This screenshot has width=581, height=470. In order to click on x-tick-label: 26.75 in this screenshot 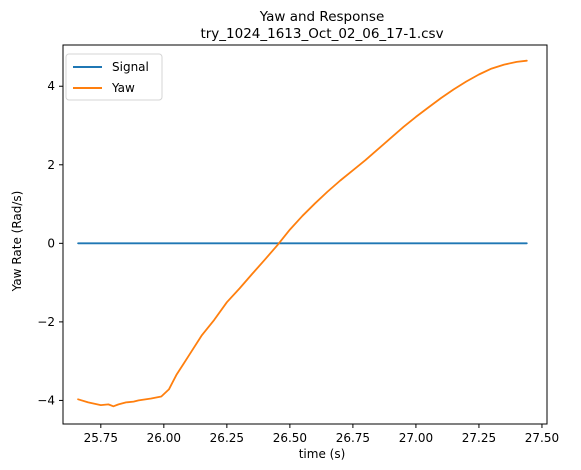, I will do `click(353, 438)`.